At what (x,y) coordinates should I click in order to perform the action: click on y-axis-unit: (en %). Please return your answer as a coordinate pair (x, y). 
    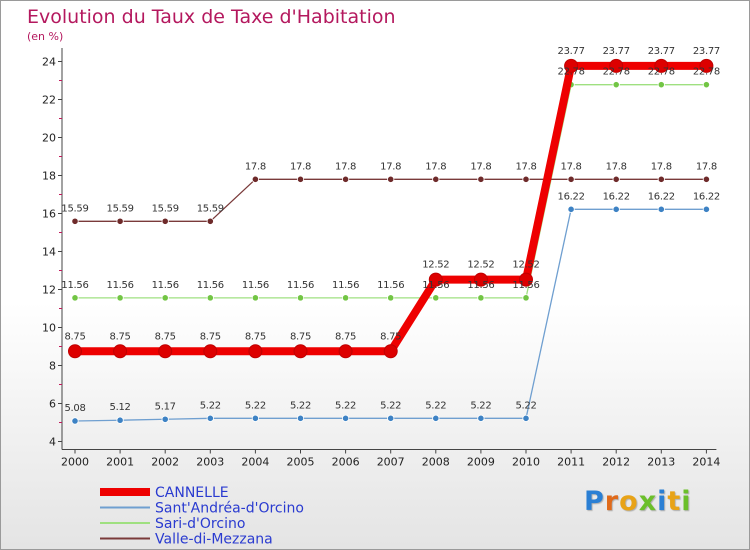
    Looking at the image, I should click on (45, 36).